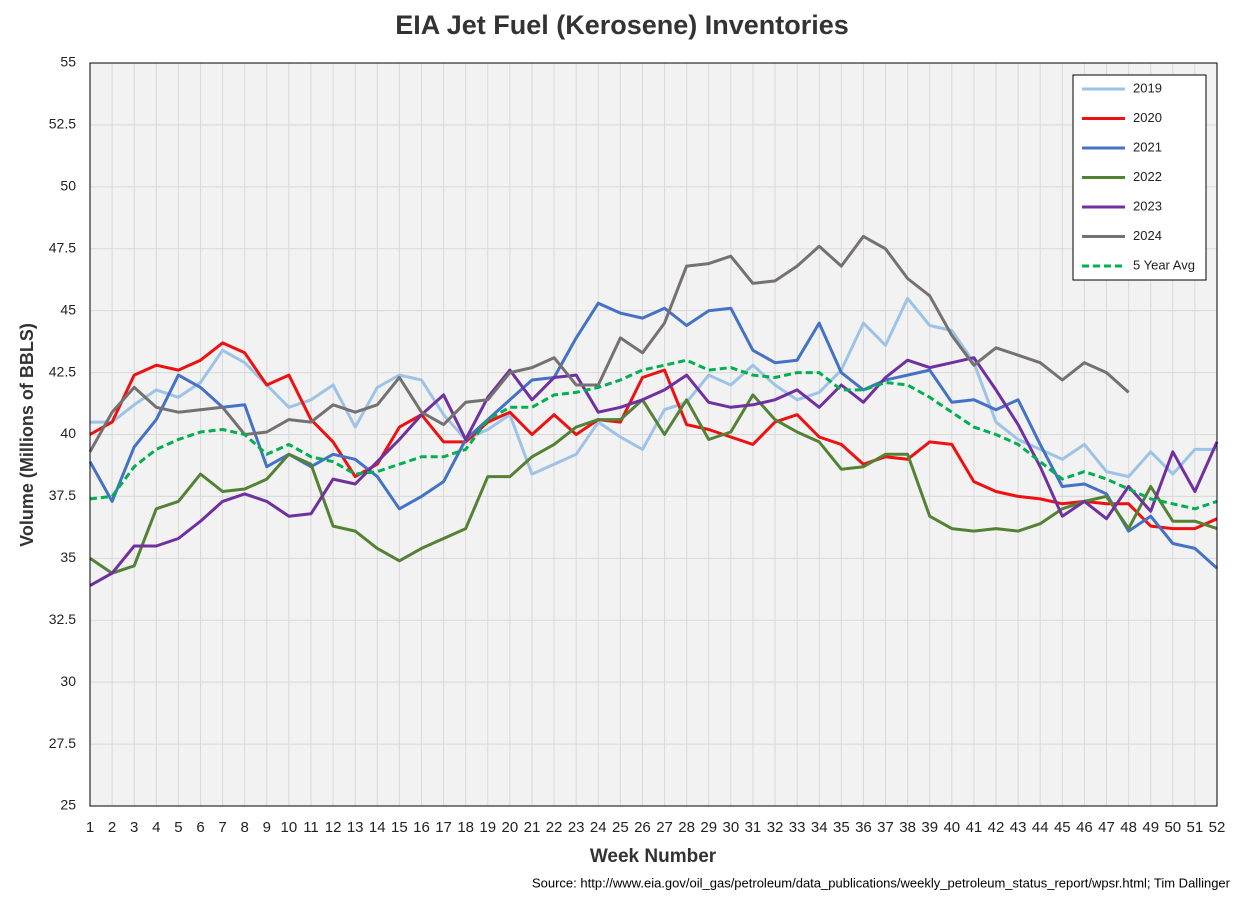 This screenshot has height=897, width=1238. Describe the element at coordinates (487, 827) in the screenshot. I see `x-tick-label: 19` at that location.